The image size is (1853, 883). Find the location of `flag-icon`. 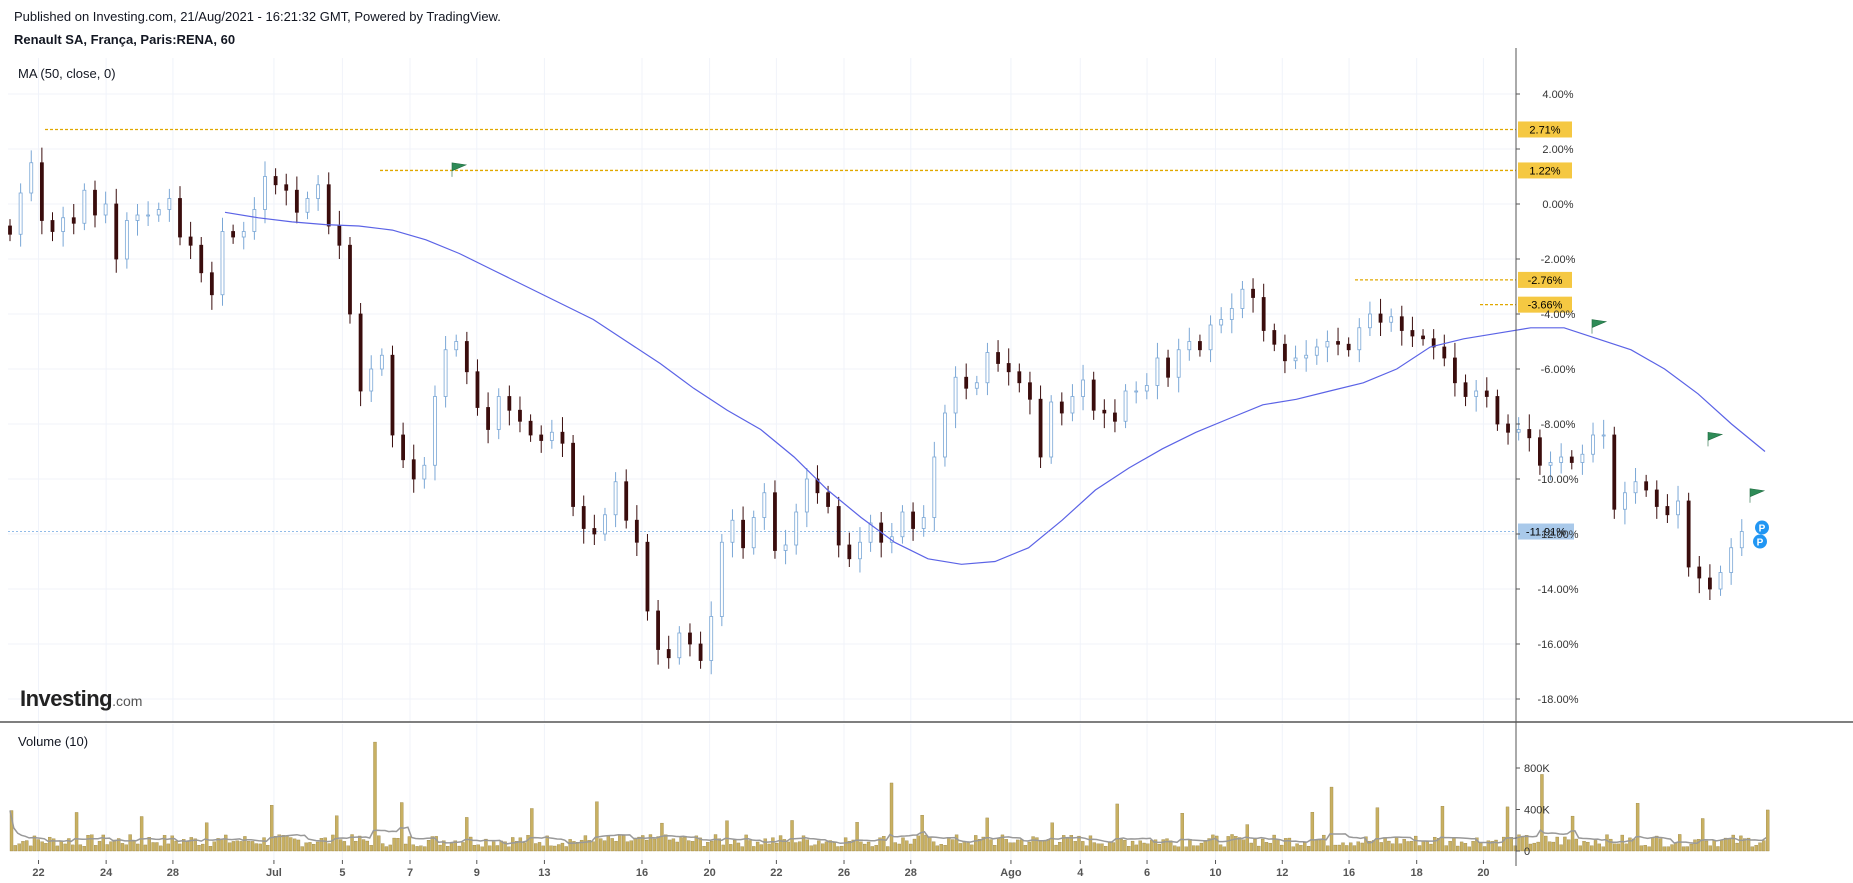

flag-icon is located at coordinates (459, 169).